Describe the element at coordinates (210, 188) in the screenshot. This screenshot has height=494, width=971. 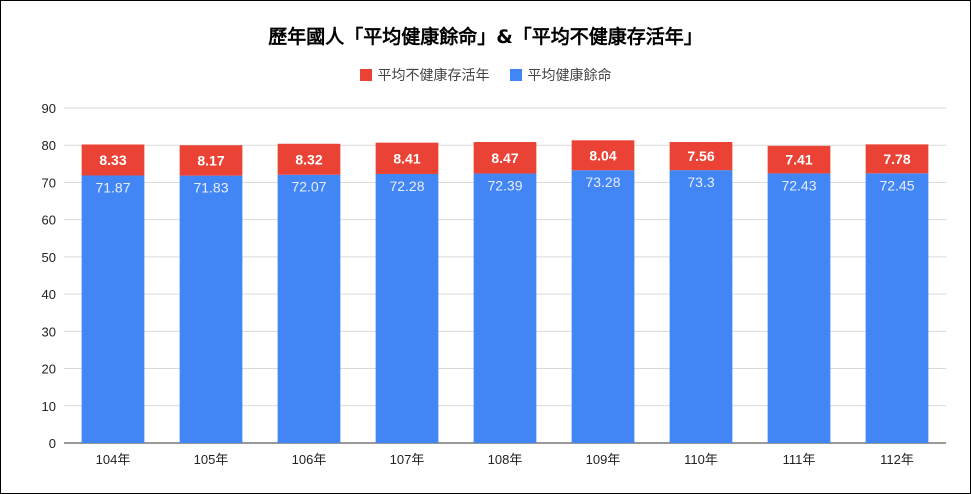
I see `data-label-healthy: 71.83` at that location.